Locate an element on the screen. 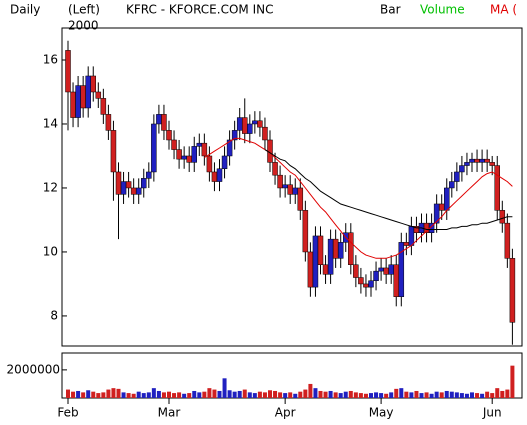 The image size is (527, 425). axis-note: (Left) is located at coordinates (84, 10).